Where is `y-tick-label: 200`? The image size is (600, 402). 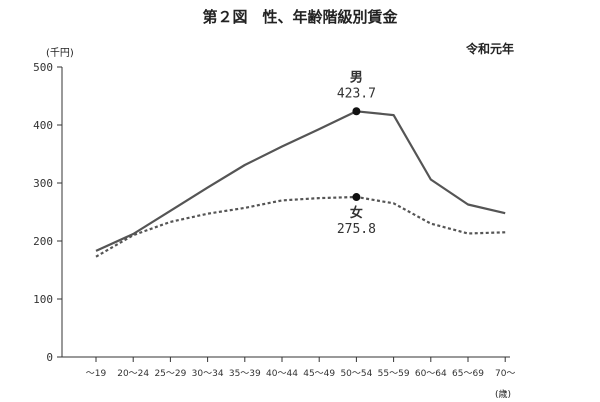 y-tick-label: 200 is located at coordinates (43, 241).